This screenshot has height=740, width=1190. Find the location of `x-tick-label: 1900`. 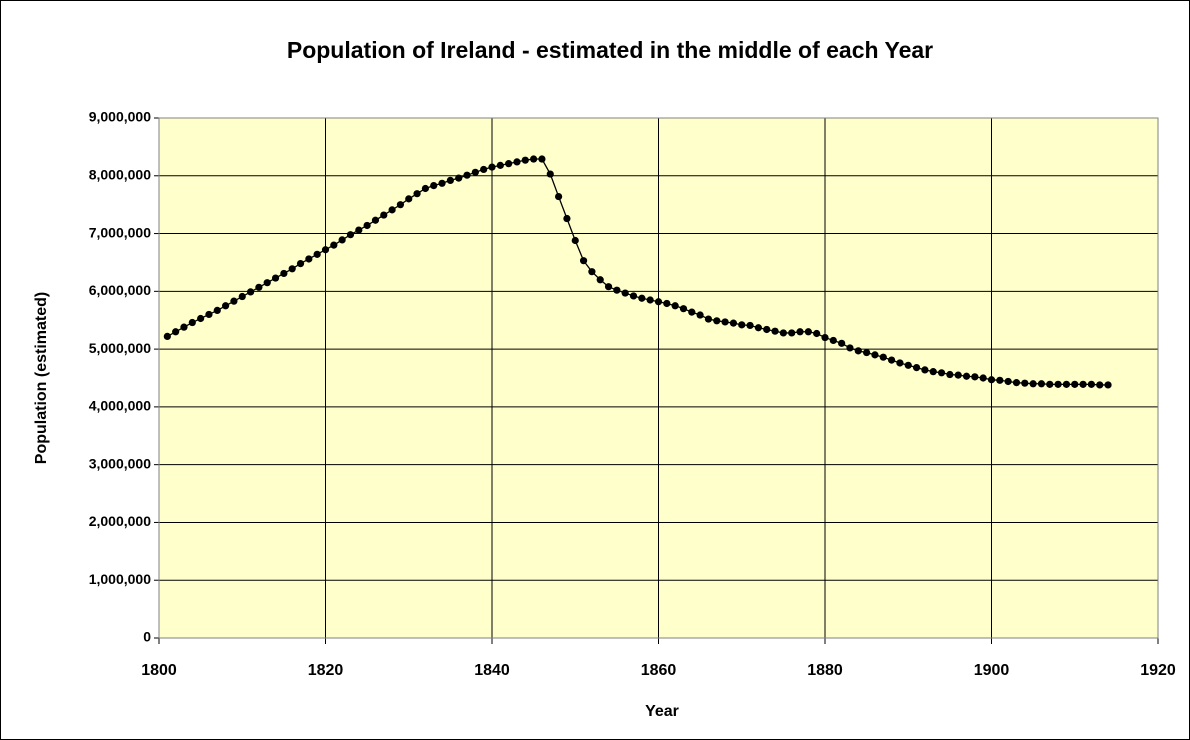

x-tick-label: 1900 is located at coordinates (992, 670).